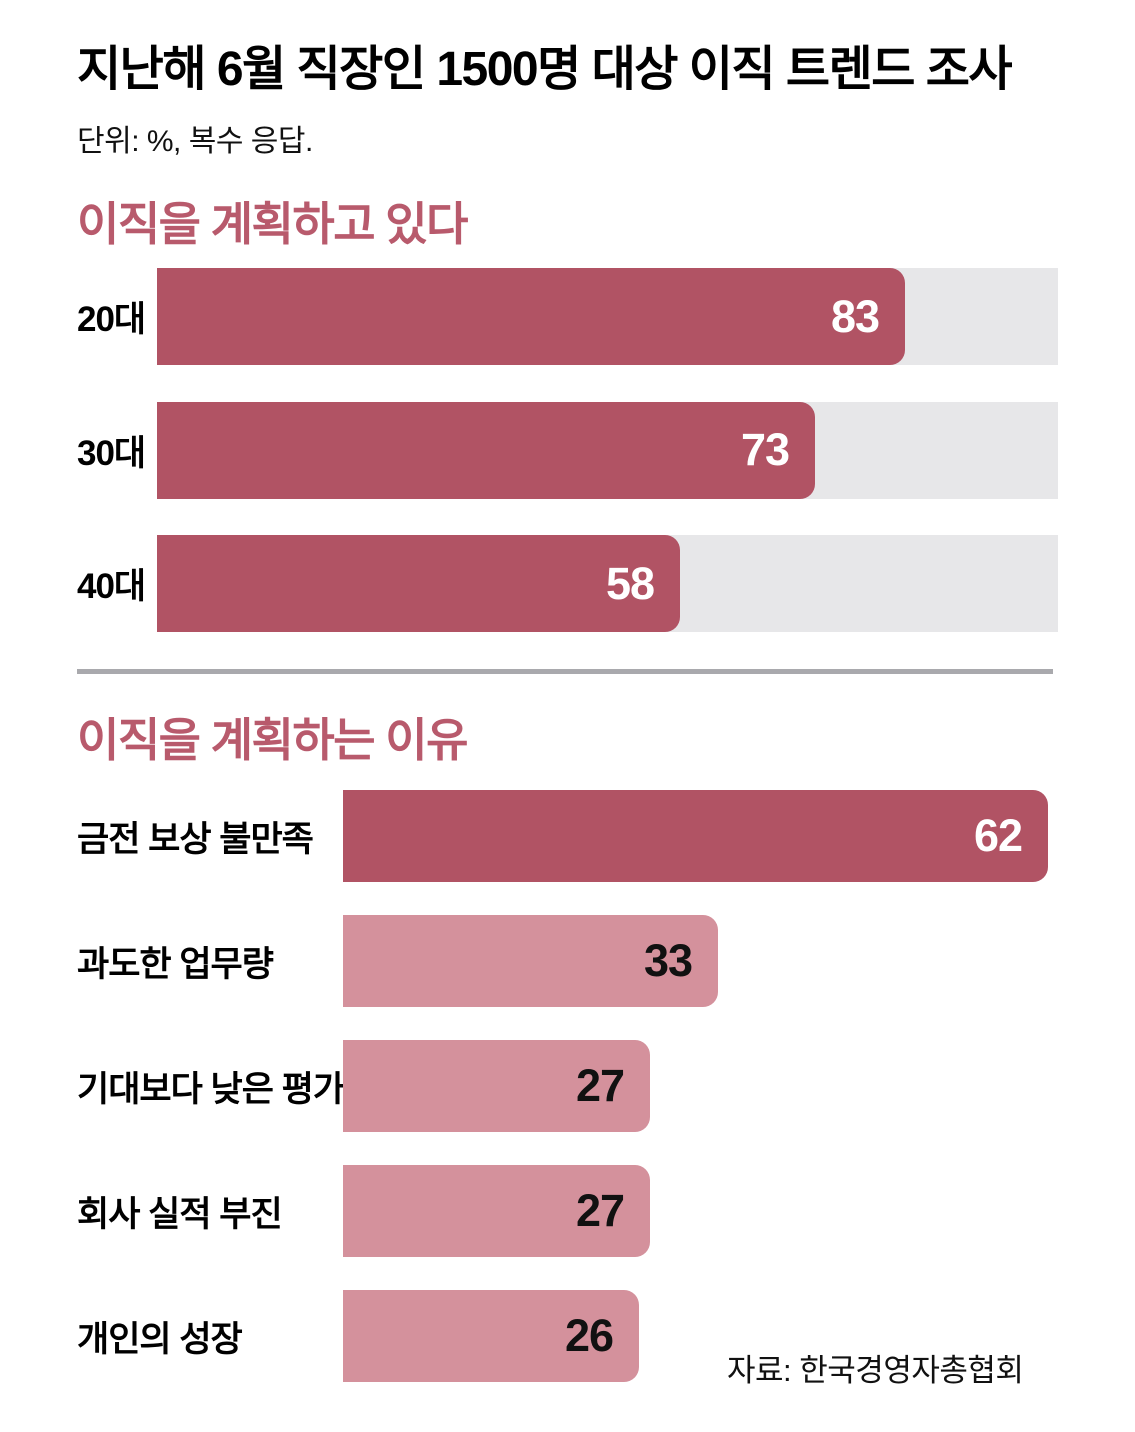  I want to click on bar-category-label: 40대, so click(111, 586).